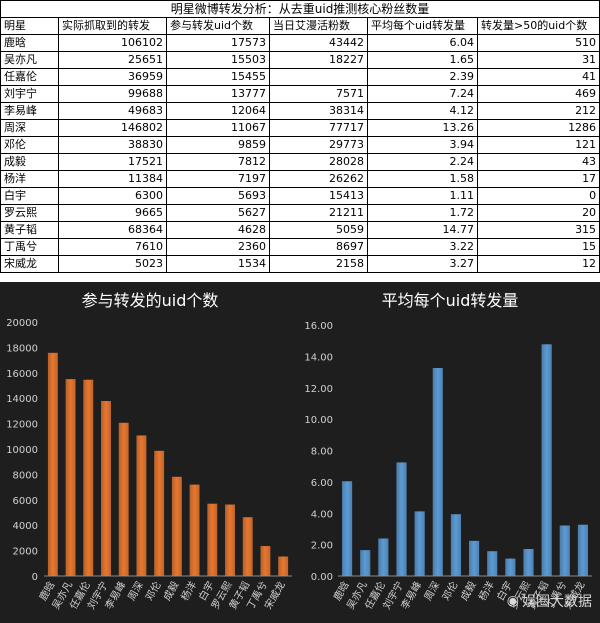 The image size is (600, 623). What do you see at coordinates (538, 264) in the screenshot?
I see `value-cell: 12` at bounding box center [538, 264].